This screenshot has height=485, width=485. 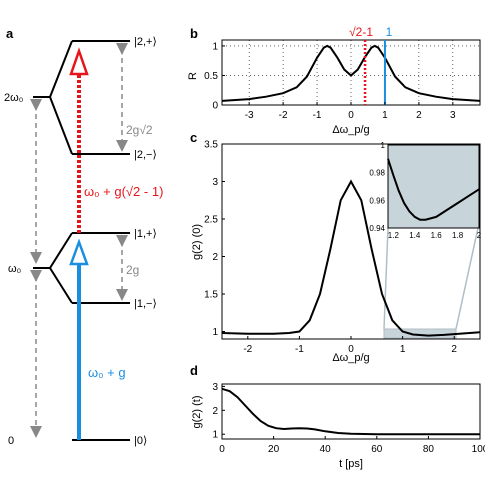 What do you see at coordinates (107, 372) in the screenshot?
I see `blue-transition-label: ω₀ + g` at bounding box center [107, 372].